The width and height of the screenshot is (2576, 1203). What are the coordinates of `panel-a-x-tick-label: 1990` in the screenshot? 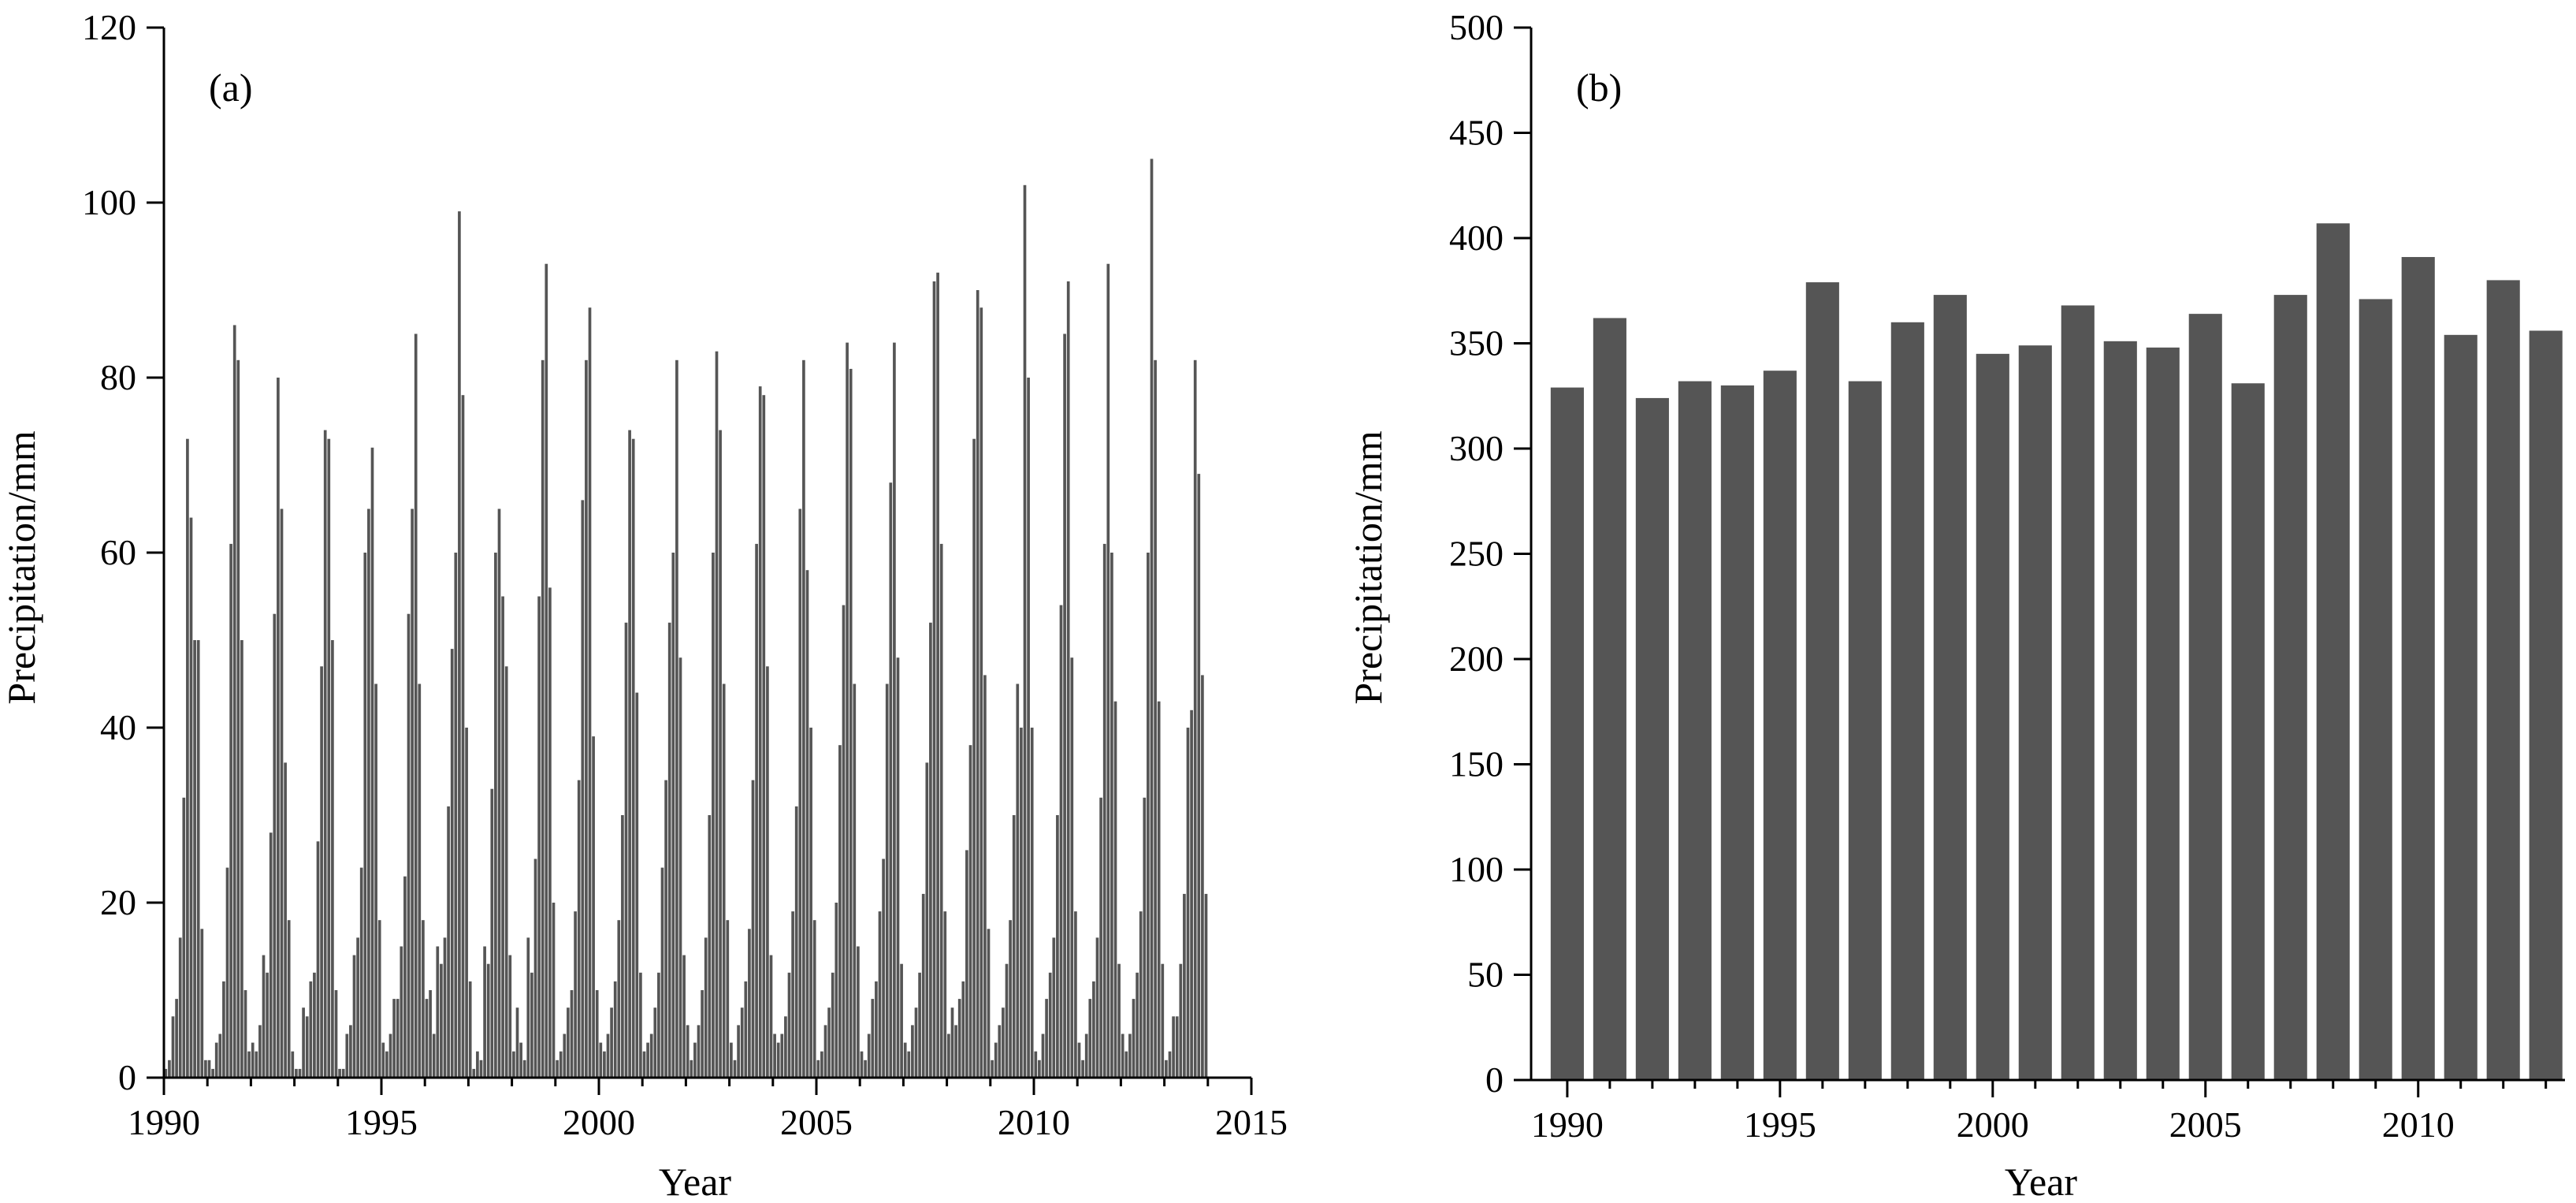 It's located at (164, 1122).